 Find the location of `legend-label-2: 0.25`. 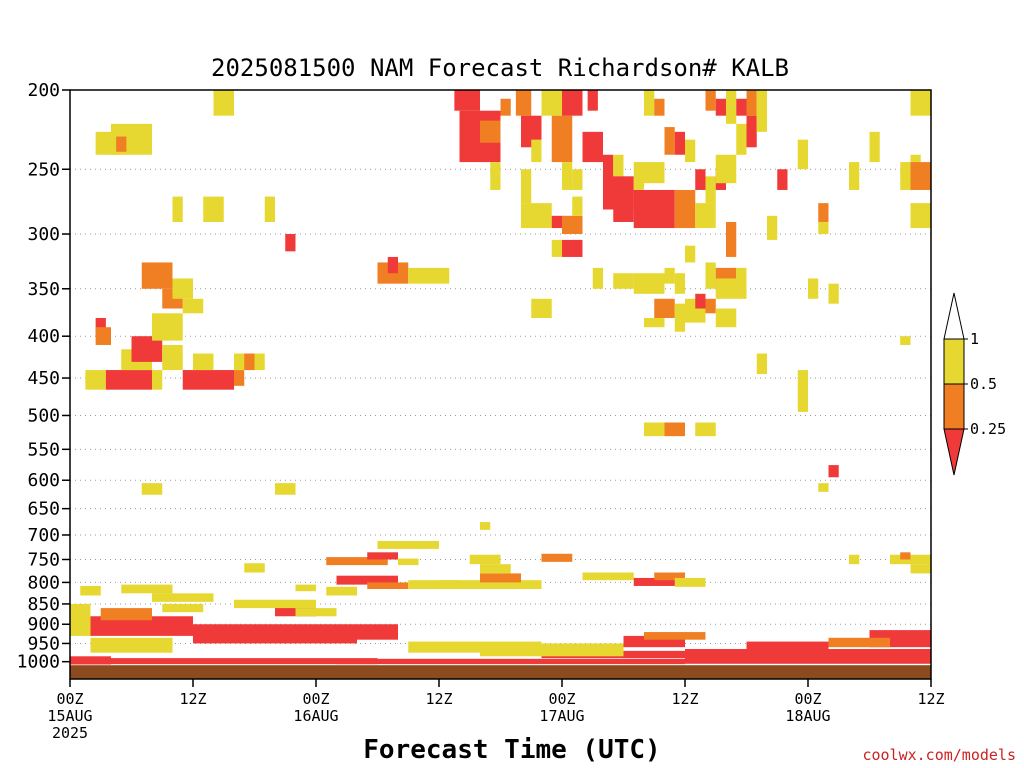

legend-label-2: 0.25 is located at coordinates (988, 429).